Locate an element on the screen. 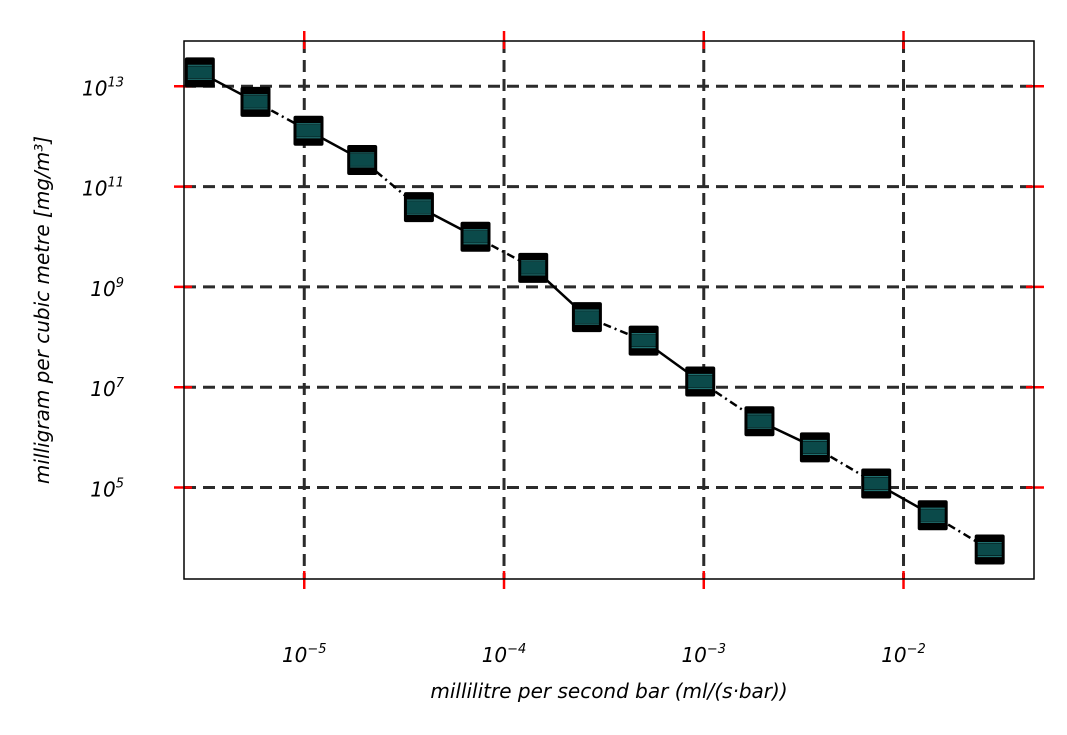 The width and height of the screenshot is (1067, 735). x-tick-label: 10⁻⁴ is located at coordinates (504, 654).